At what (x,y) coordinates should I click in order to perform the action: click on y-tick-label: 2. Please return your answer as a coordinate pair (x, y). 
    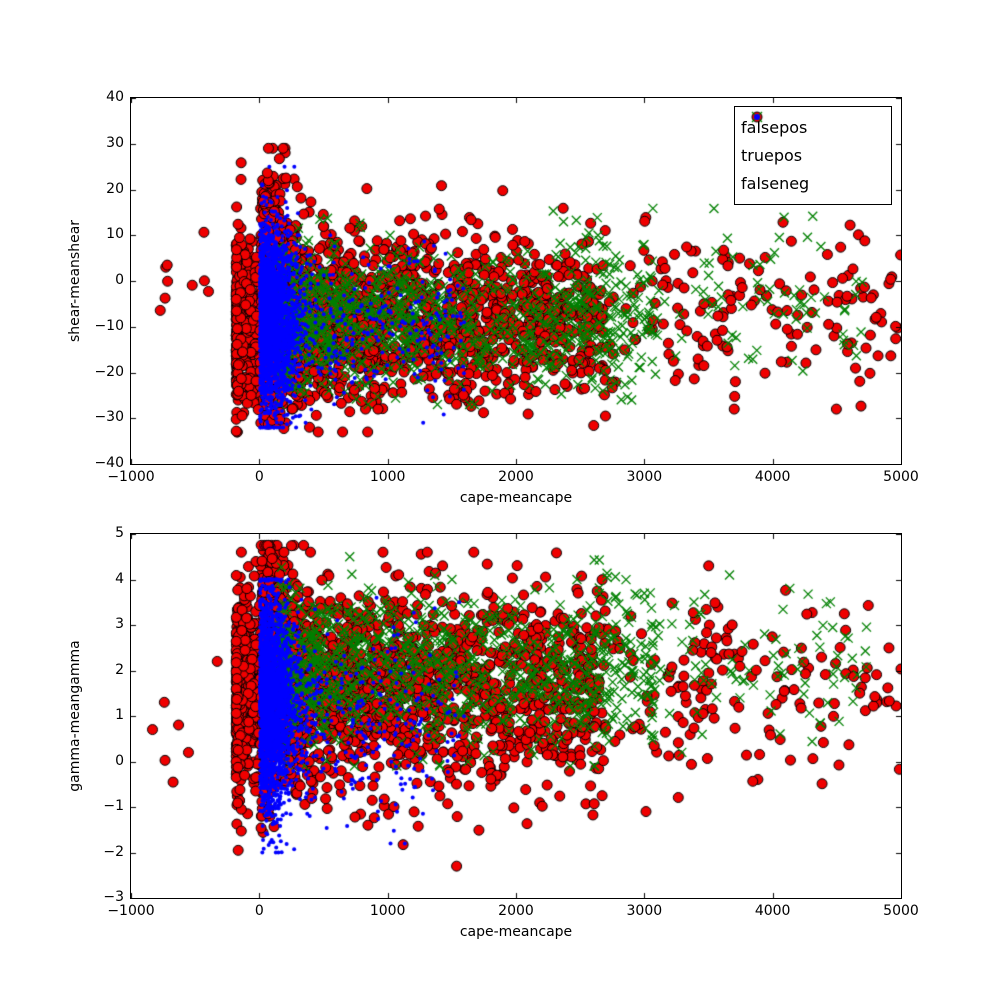
    Looking at the image, I should click on (119, 669).